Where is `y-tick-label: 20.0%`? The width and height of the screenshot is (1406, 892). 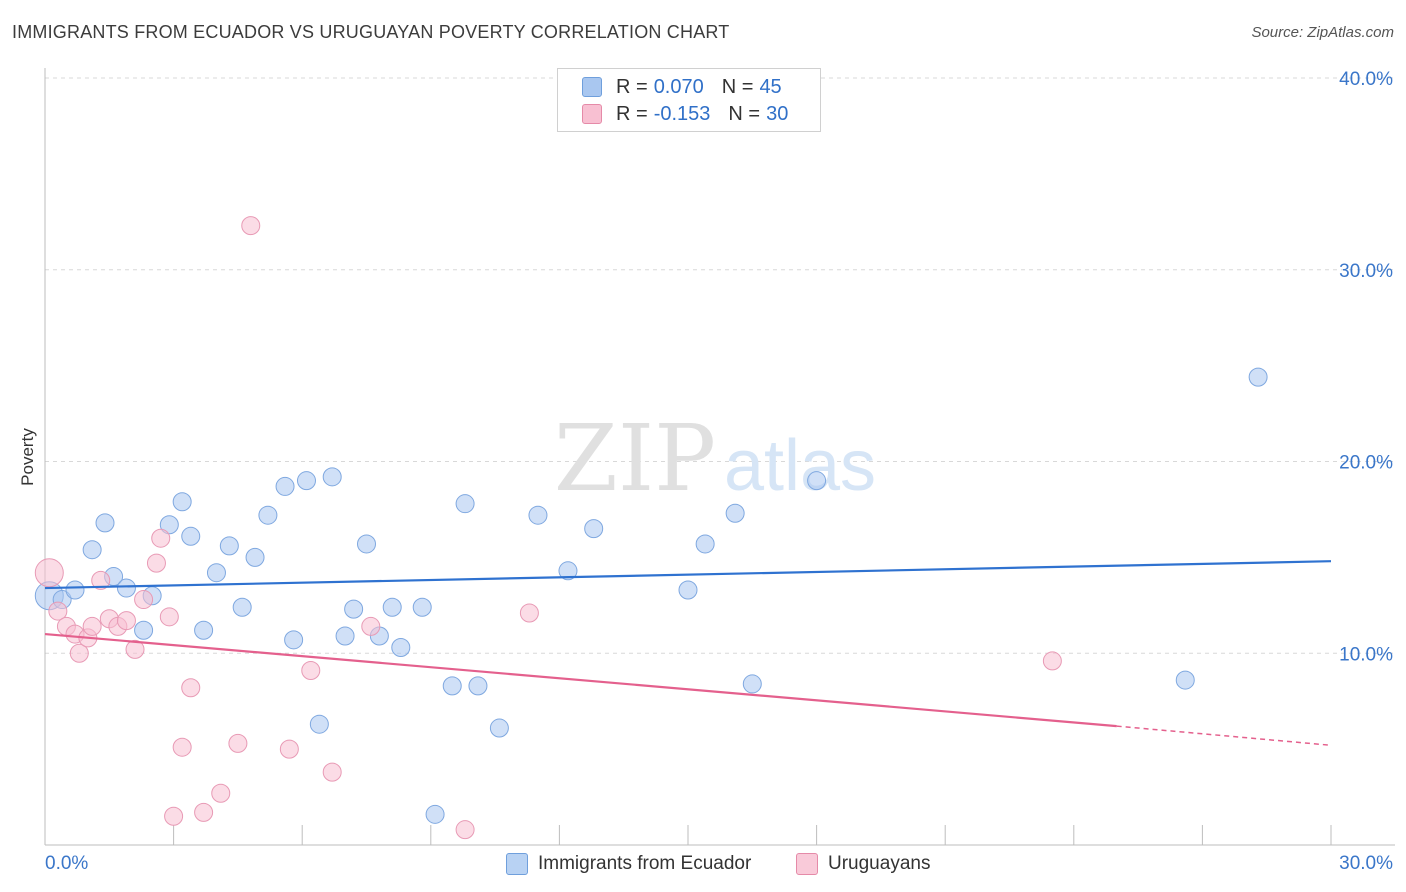 y-tick-label: 20.0% is located at coordinates (1366, 463).